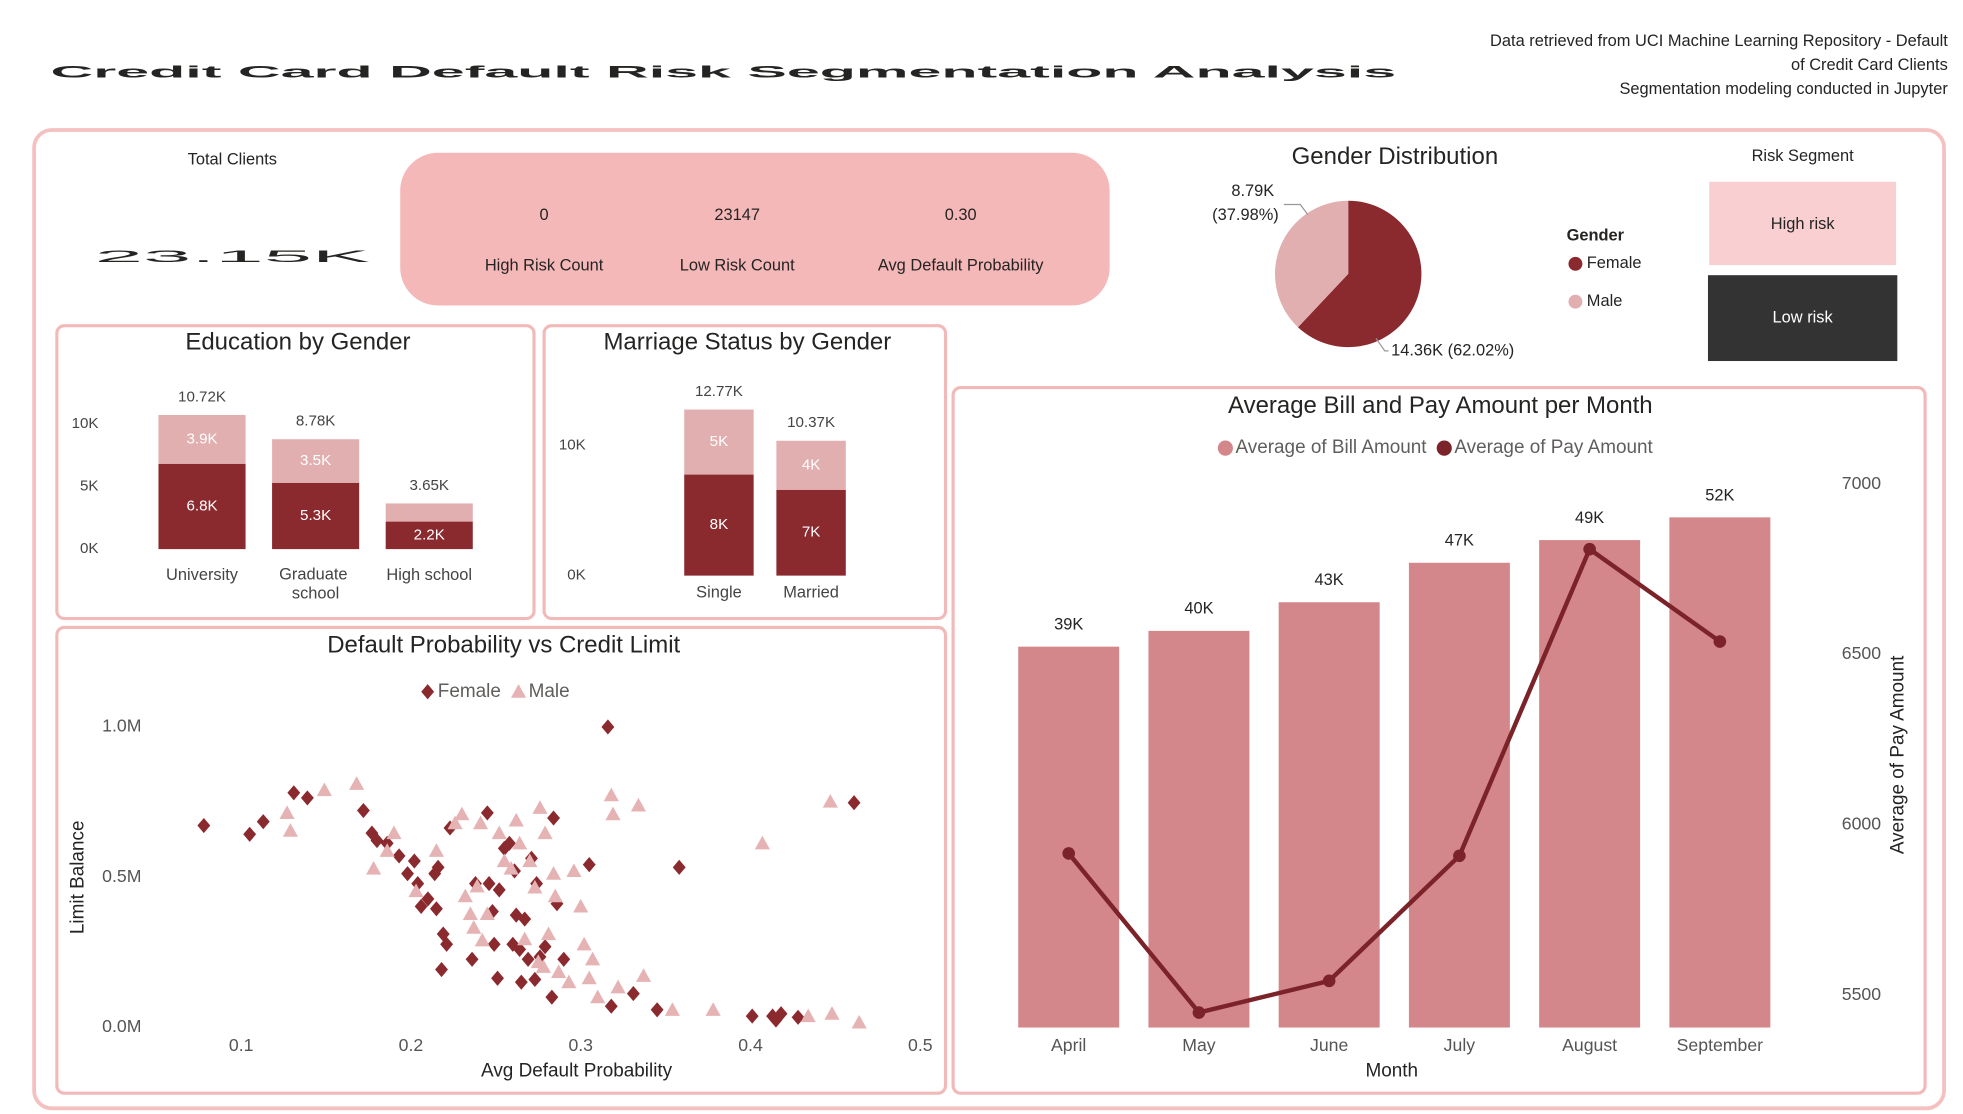 Image resolution: width=1963 pixels, height=1114 pixels. What do you see at coordinates (1245, 203) in the screenshot?
I see `slice-label: 8.79K (37.98%)` at bounding box center [1245, 203].